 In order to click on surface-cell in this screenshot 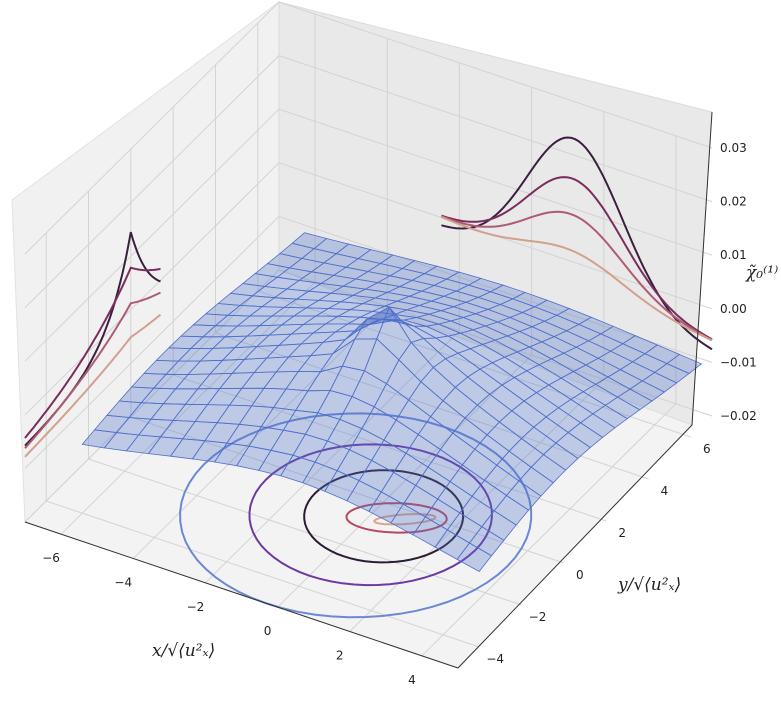, I will do `click(309, 241)`.